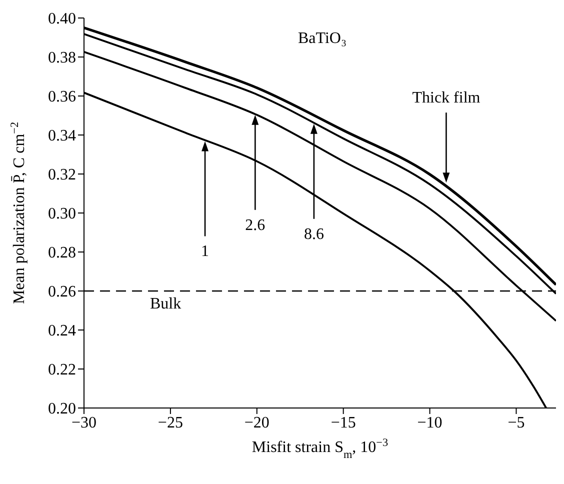 The image size is (564, 484). I want to click on x-tick-label: −20, so click(257, 423).